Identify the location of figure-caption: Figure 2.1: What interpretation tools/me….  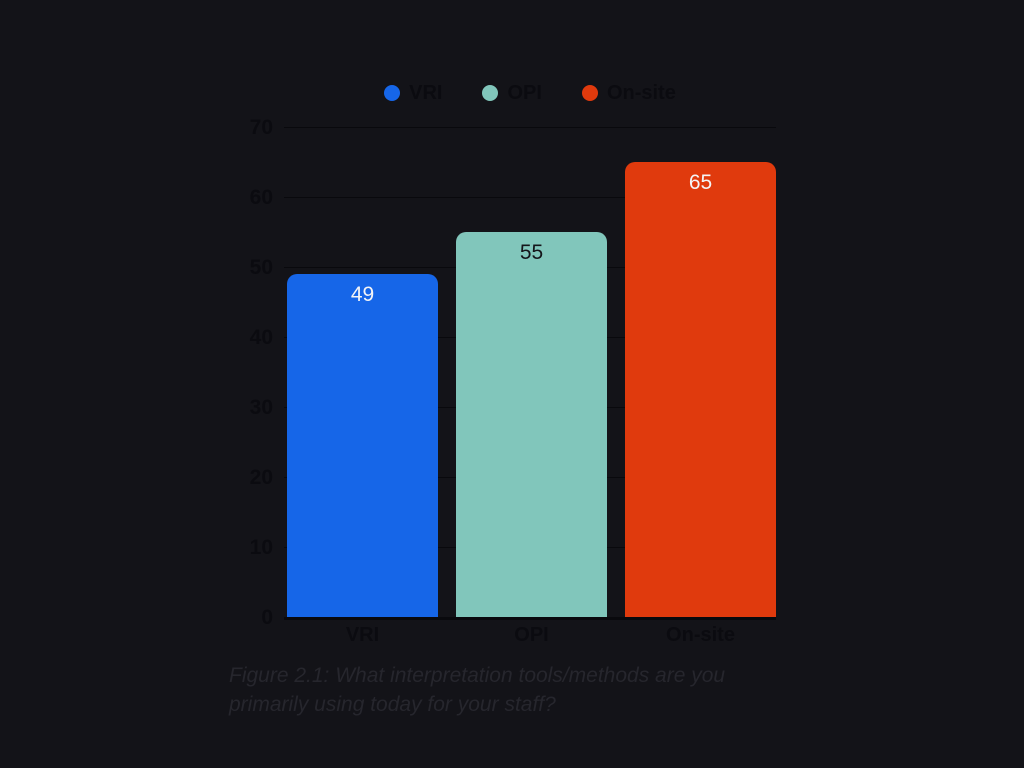
(477, 690).